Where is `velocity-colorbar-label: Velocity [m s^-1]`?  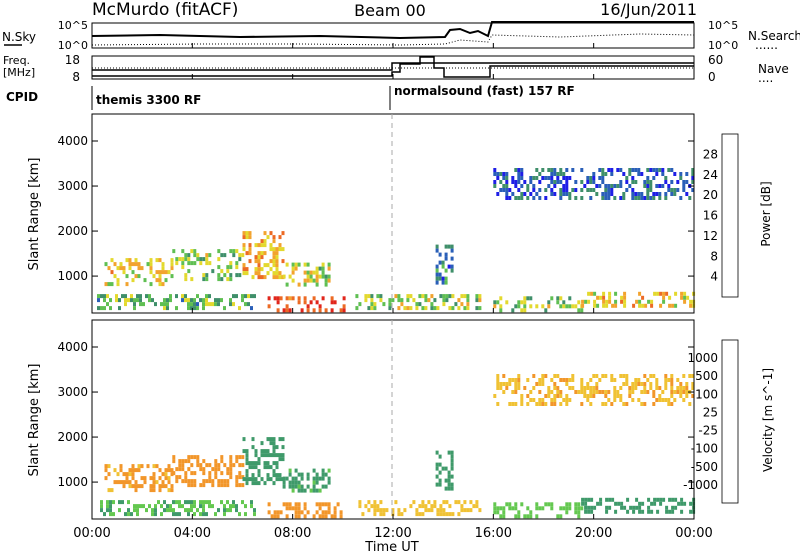
velocity-colorbar-label: Velocity [m s^-1] is located at coordinates (768, 420).